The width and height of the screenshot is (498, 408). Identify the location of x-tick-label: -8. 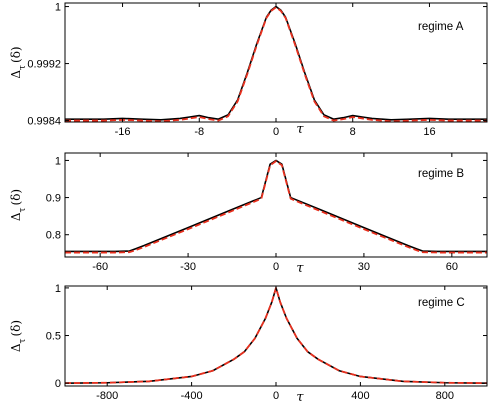
(199, 132).